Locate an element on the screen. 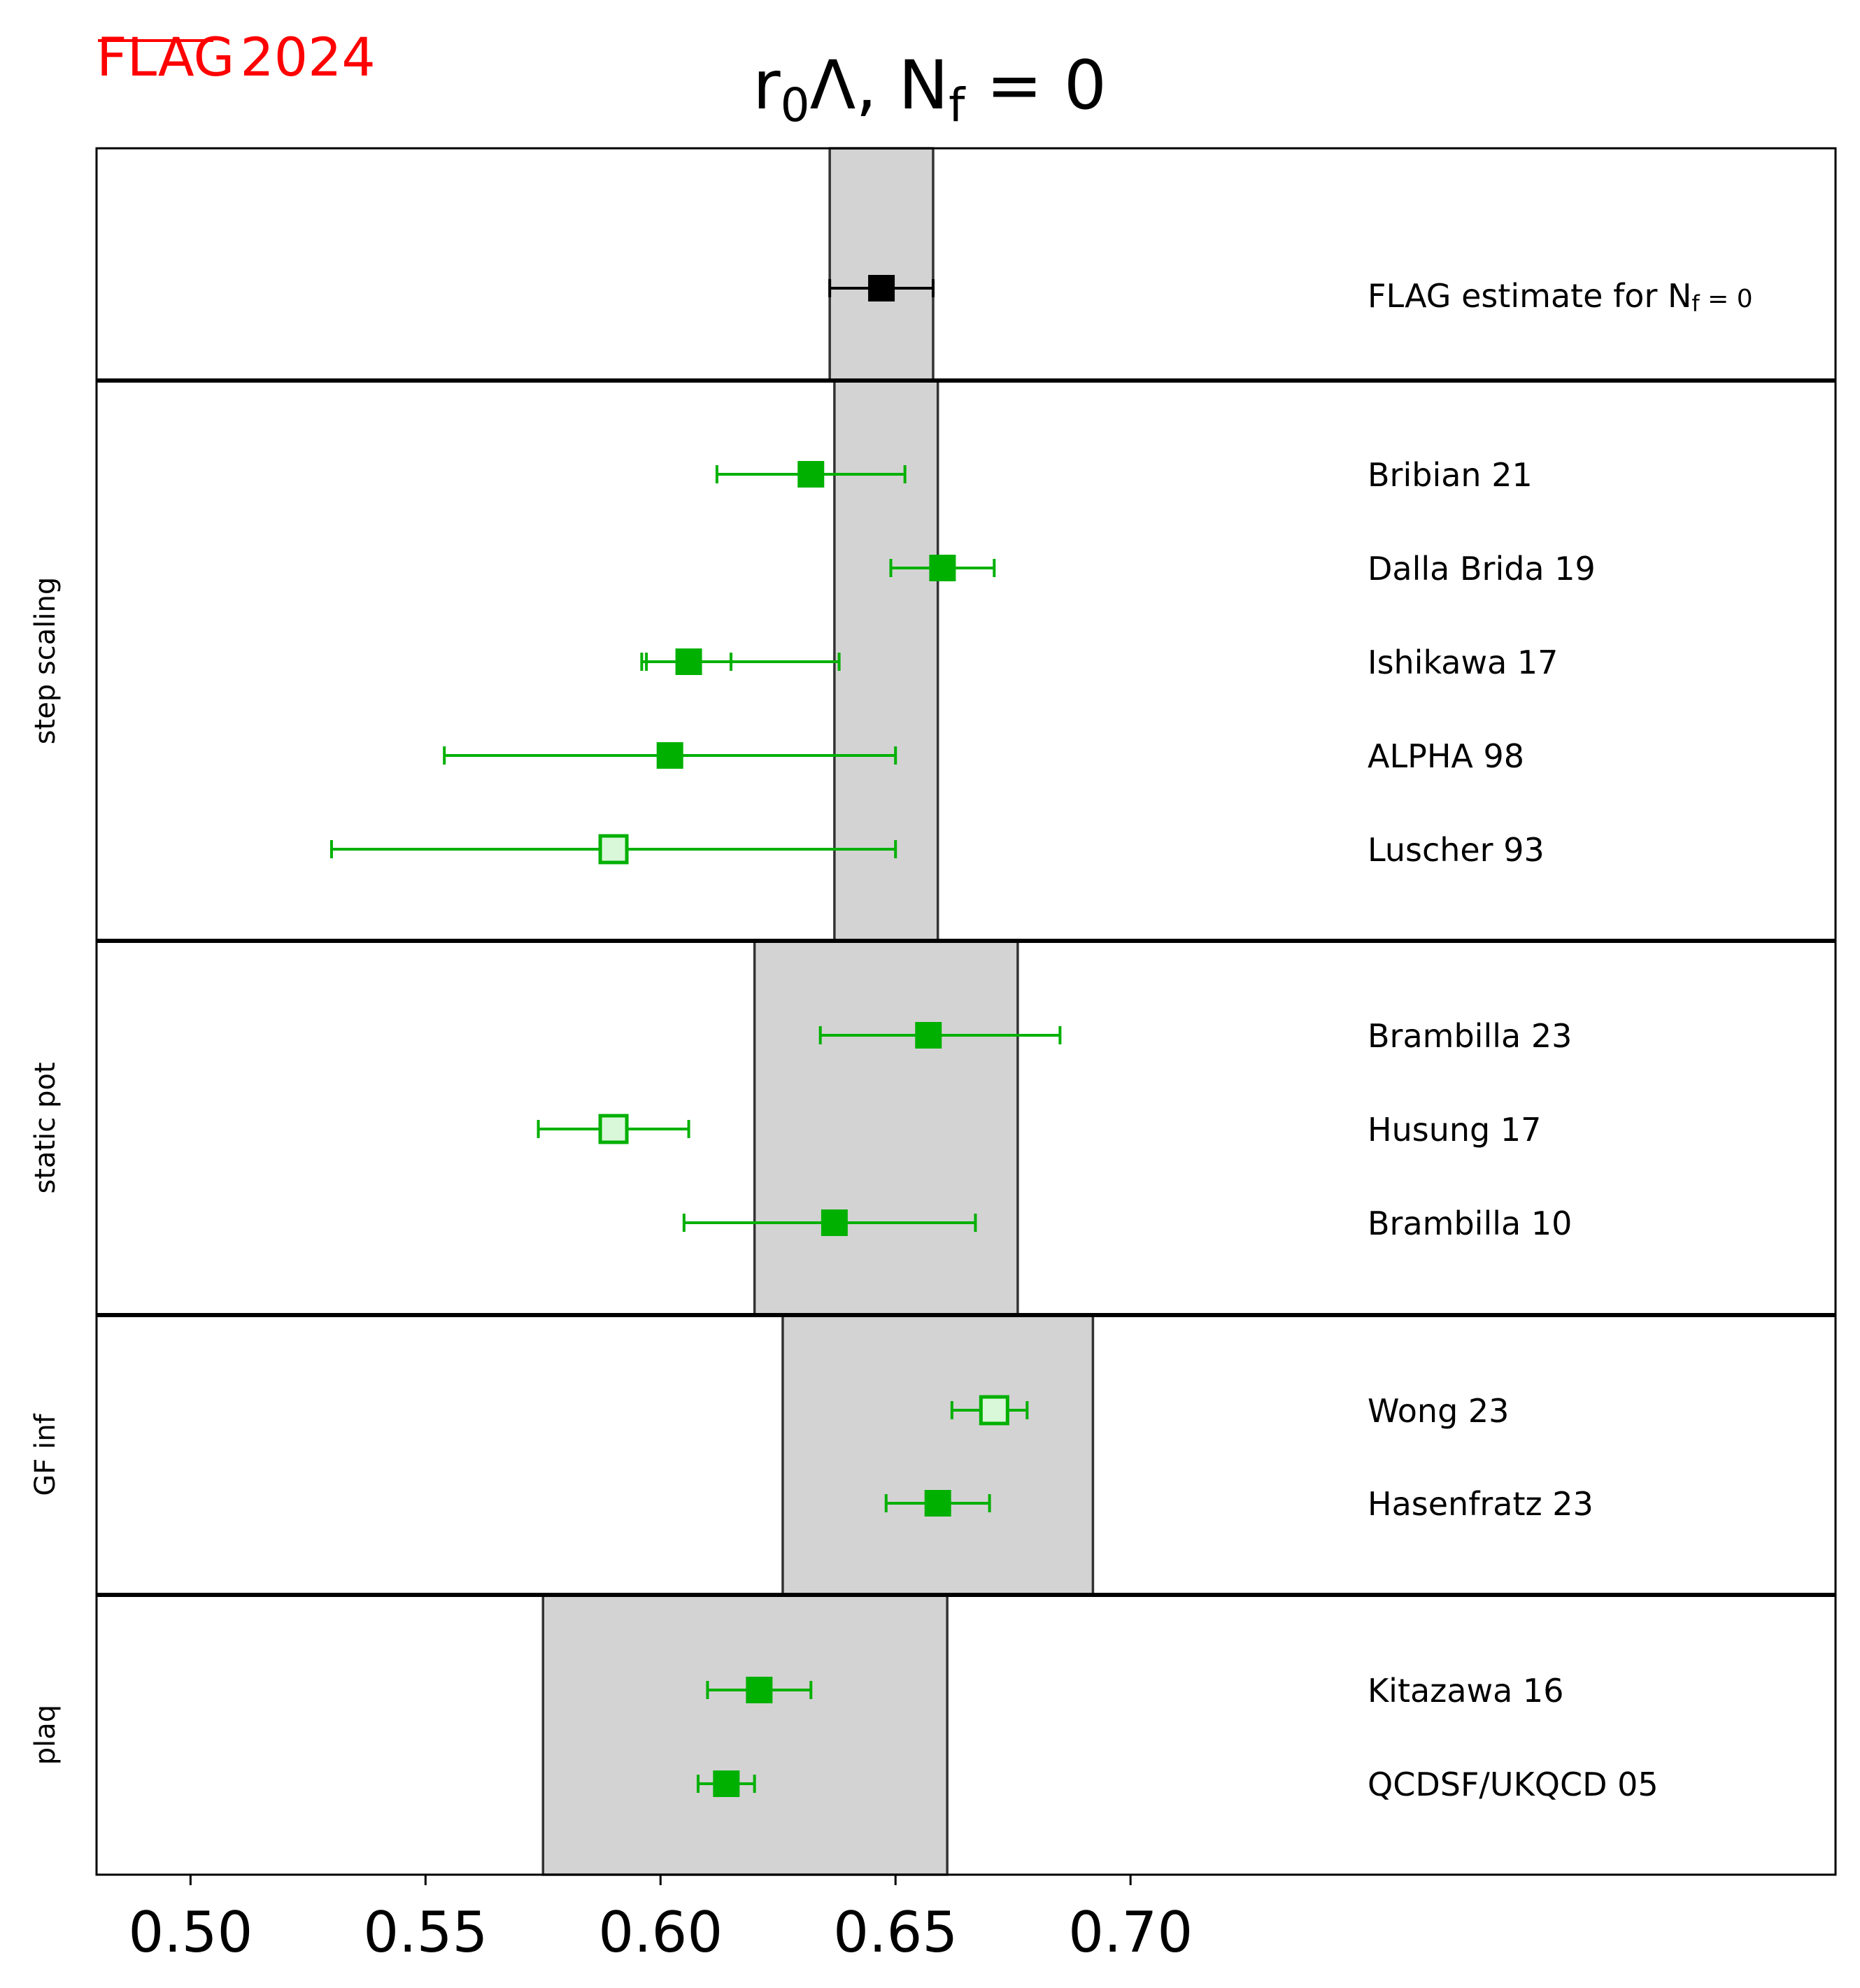 This screenshot has width=1860, height=1988. flag-logo-year: 2024 is located at coordinates (307, 57).